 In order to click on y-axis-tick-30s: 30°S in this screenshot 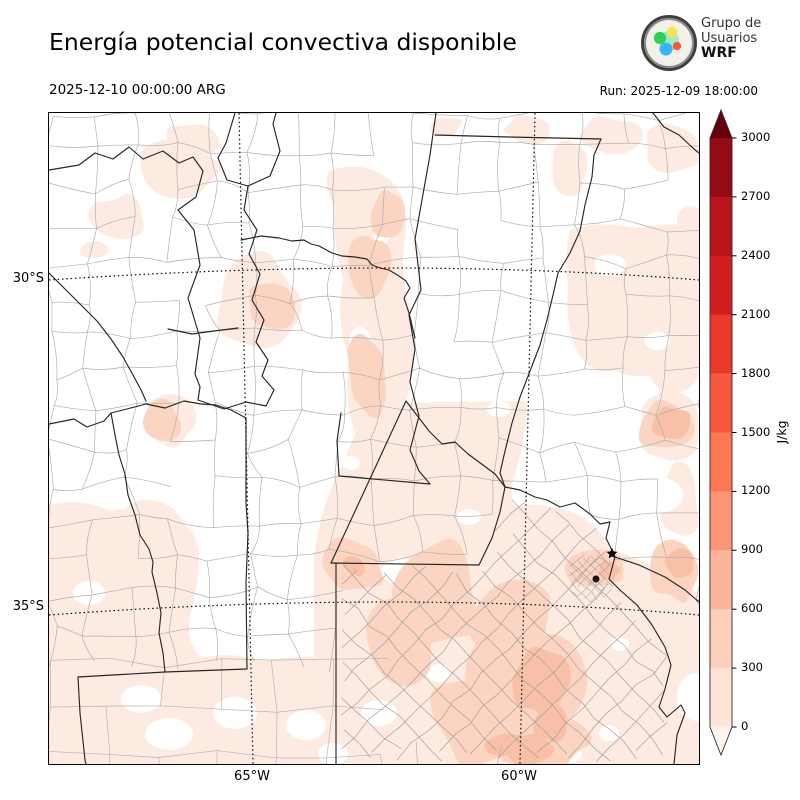, I will do `click(28, 278)`.